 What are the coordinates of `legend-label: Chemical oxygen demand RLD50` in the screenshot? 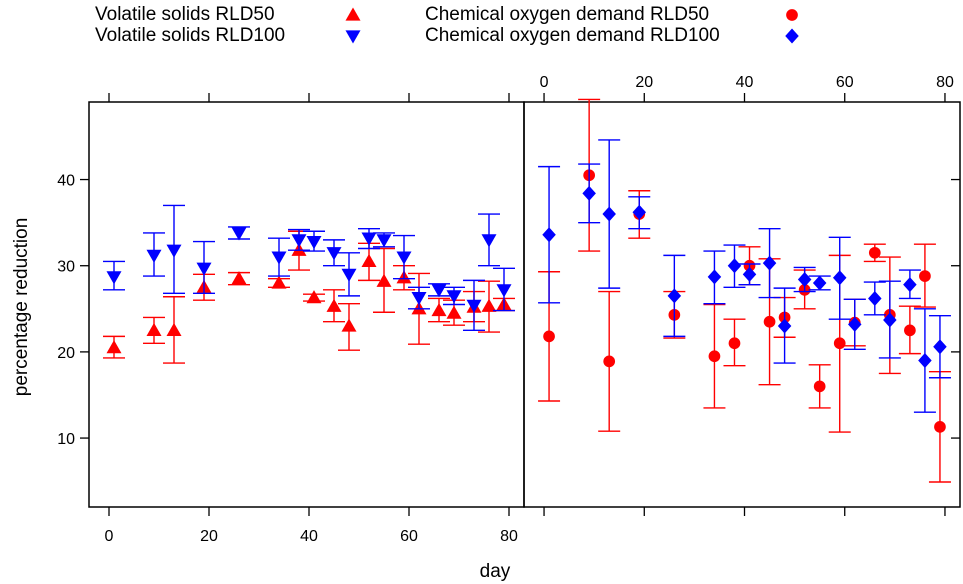 It's located at (567, 14).